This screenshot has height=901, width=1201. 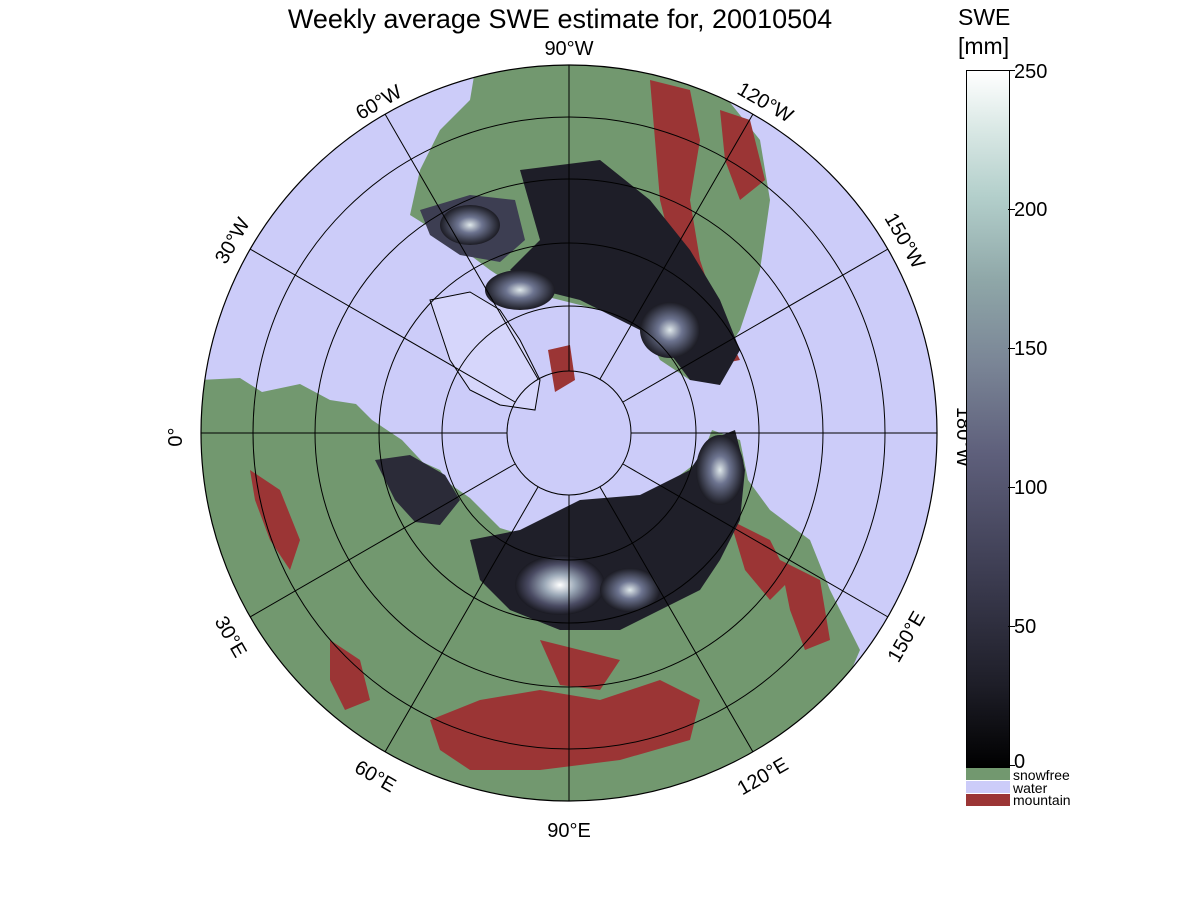 What do you see at coordinates (230, 637) in the screenshot?
I see `lon-label-30e: 30°E` at bounding box center [230, 637].